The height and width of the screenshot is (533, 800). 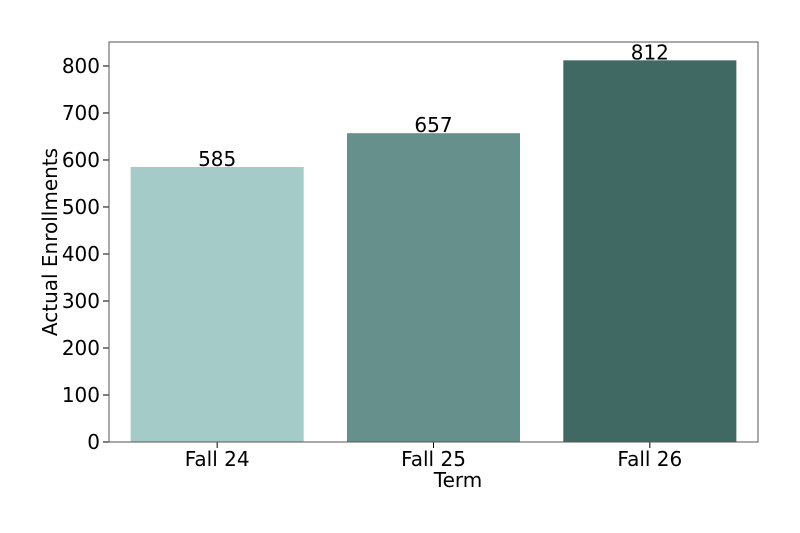 What do you see at coordinates (50, 242) in the screenshot?
I see `y-axis-label: Actual Enrollments` at bounding box center [50, 242].